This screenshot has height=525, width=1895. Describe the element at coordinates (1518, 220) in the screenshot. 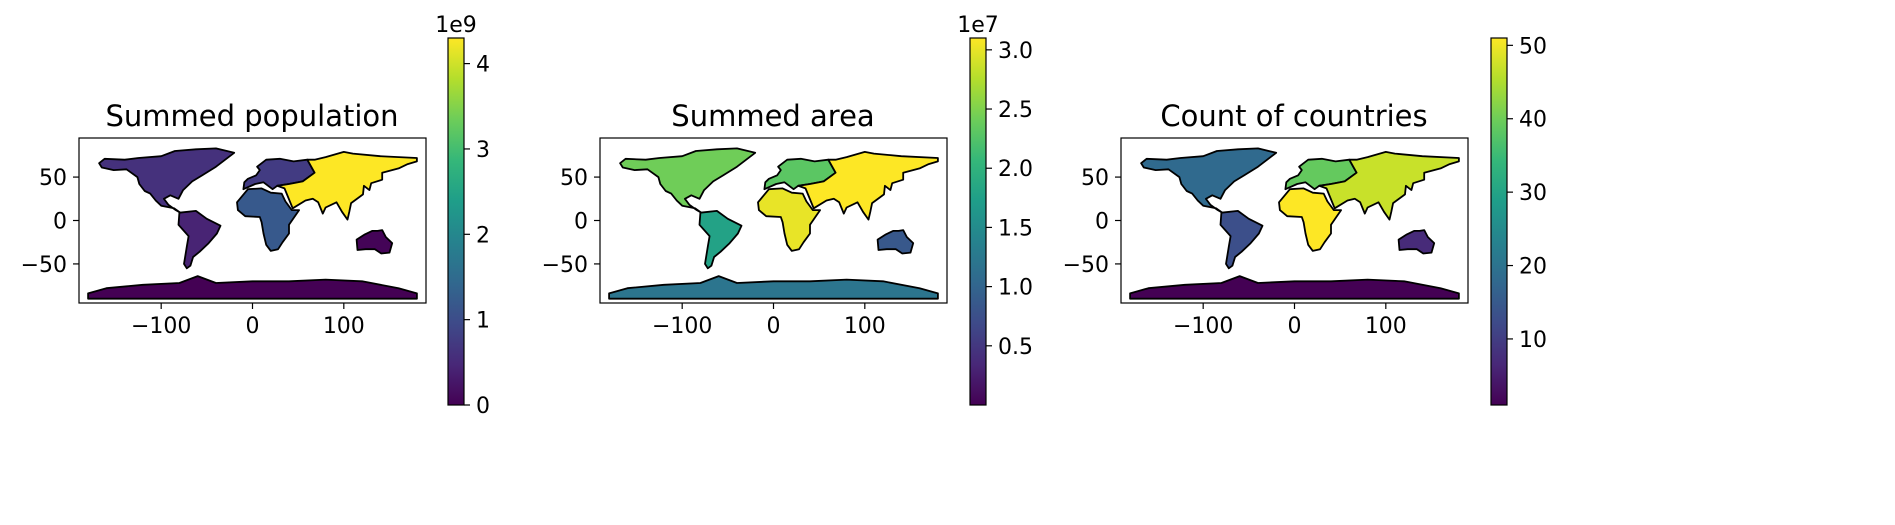

I see `colorbar: 10 20 30 40 50` at that location.